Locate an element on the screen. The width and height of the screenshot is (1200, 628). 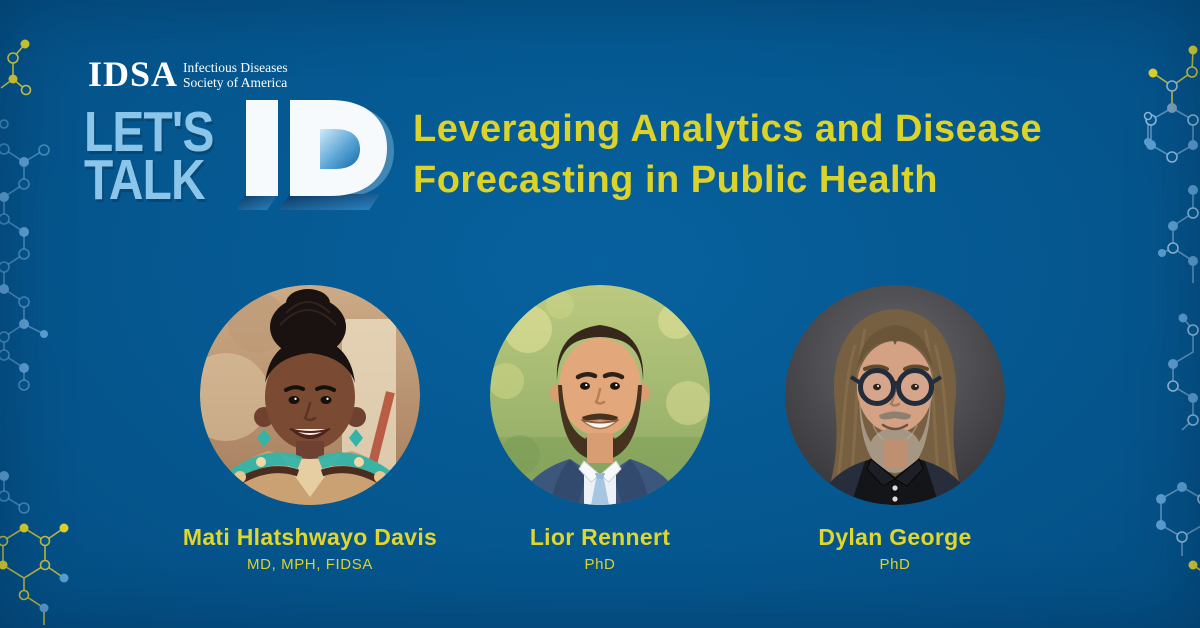
speaker-photo-dylan is located at coordinates (895, 395).